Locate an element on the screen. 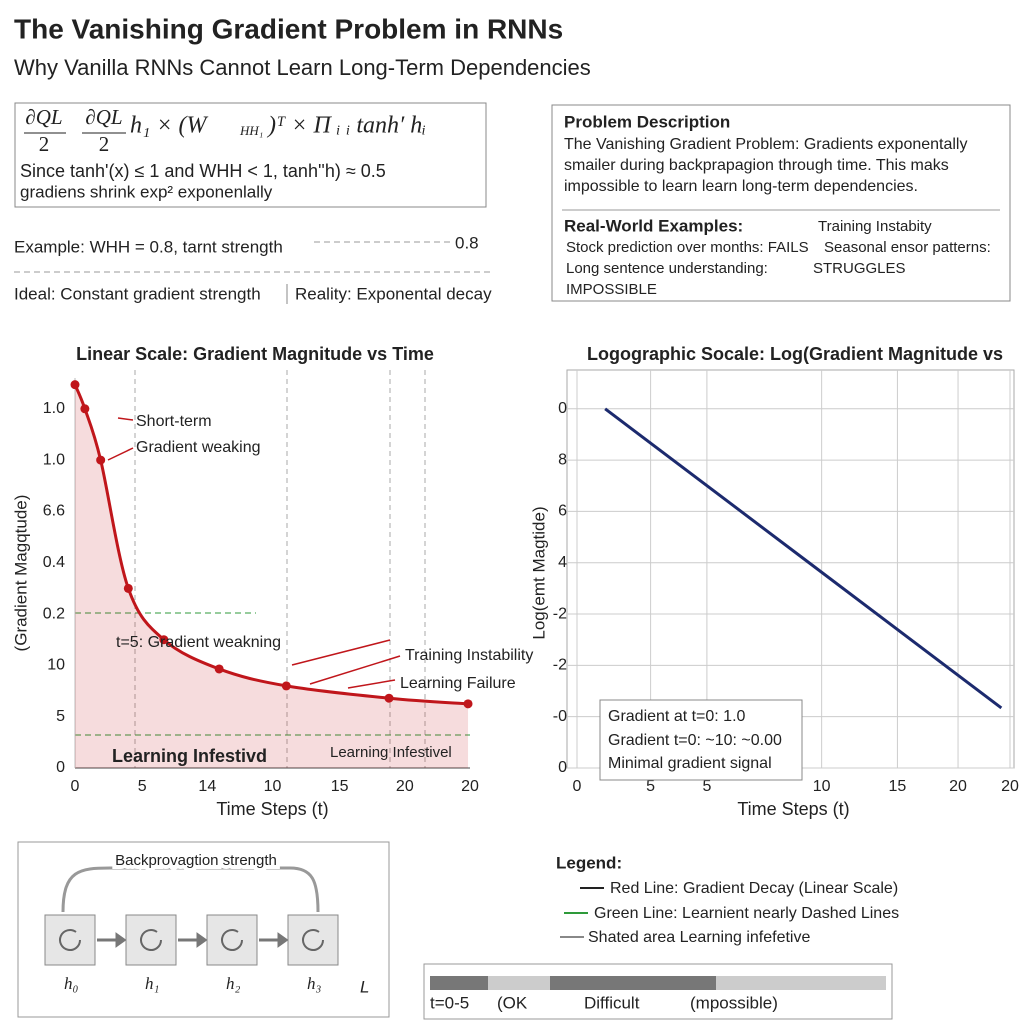 Image resolution: width=1024 pixels, height=1024 pixels. example-item: IMPOSSIBLE is located at coordinates (611, 289).